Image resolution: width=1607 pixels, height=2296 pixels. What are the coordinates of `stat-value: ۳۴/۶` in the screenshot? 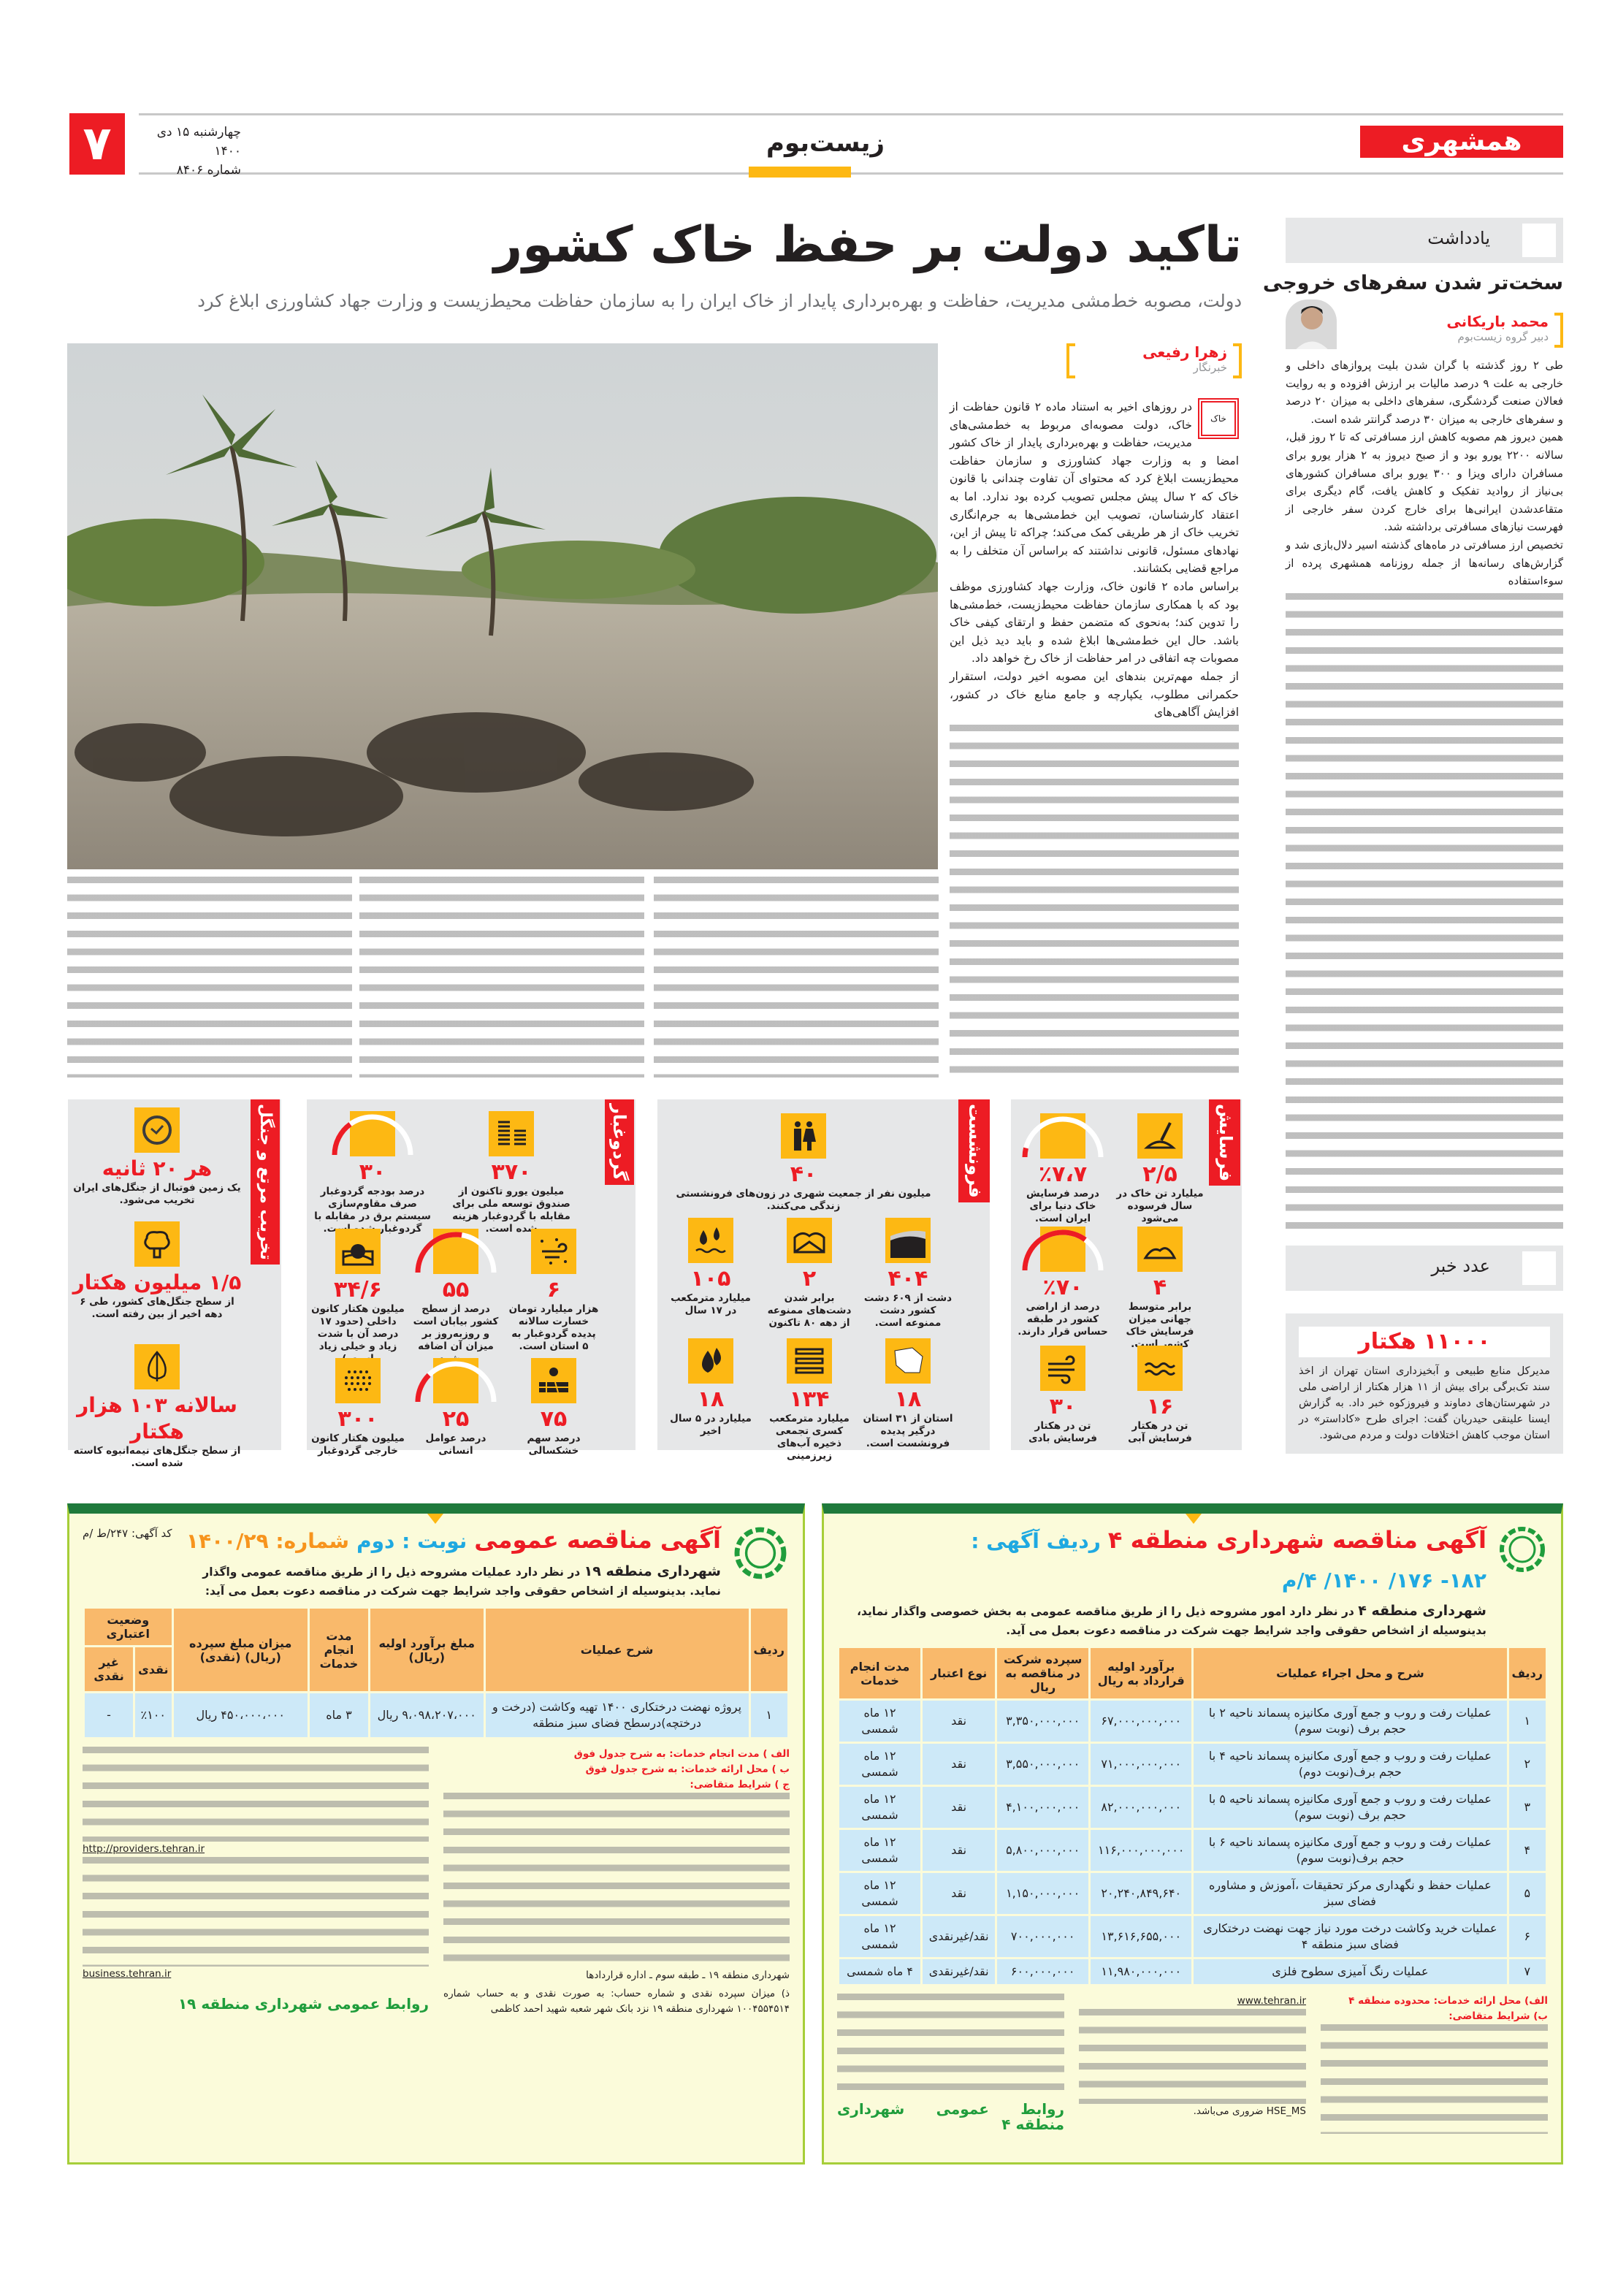 It's located at (358, 1290).